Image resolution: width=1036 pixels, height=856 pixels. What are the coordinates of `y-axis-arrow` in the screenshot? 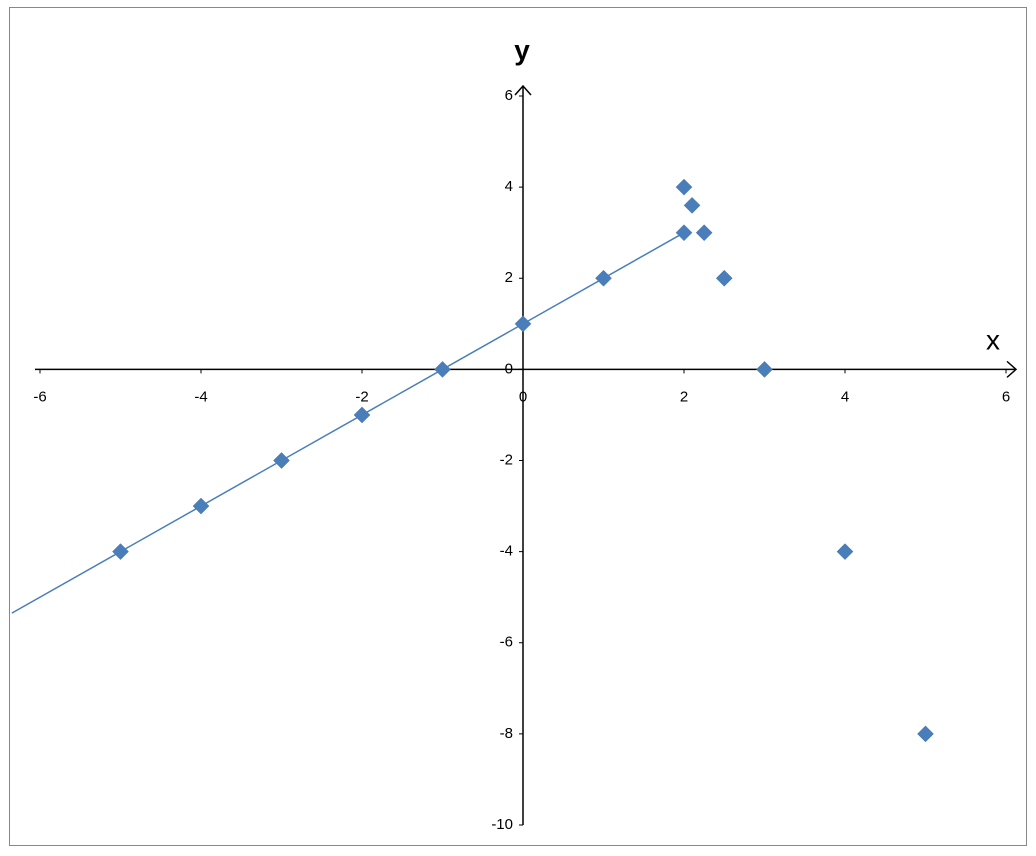 It's located at (523, 90).